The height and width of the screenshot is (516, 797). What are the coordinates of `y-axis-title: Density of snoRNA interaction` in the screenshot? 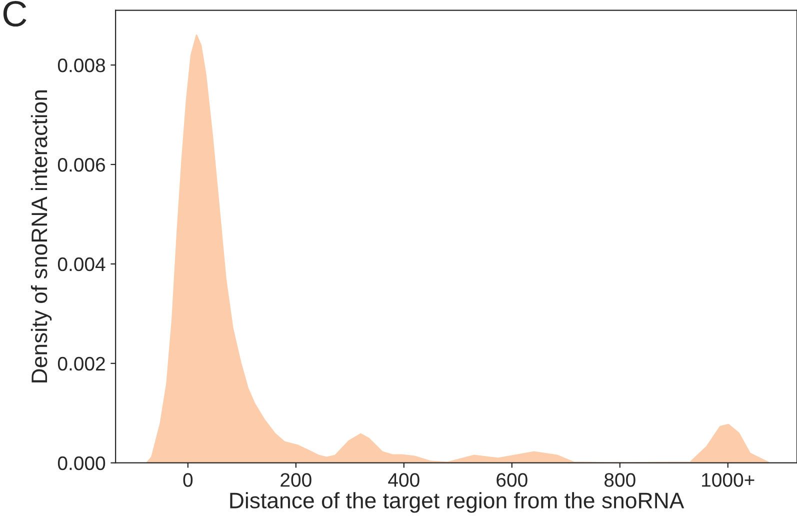 It's located at (41, 236).